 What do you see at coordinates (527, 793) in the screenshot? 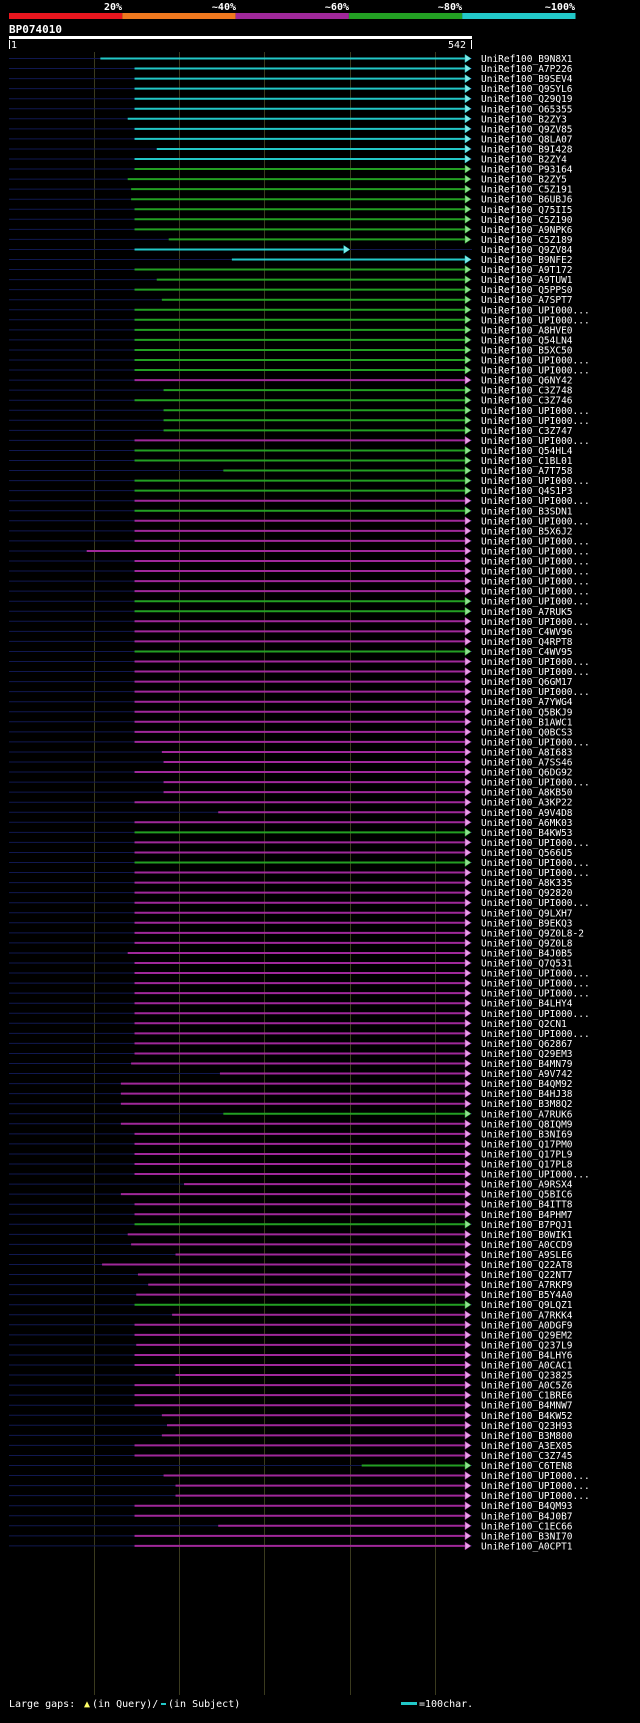
I see `hit-label: UniRef100_A8KB50` at bounding box center [527, 793].